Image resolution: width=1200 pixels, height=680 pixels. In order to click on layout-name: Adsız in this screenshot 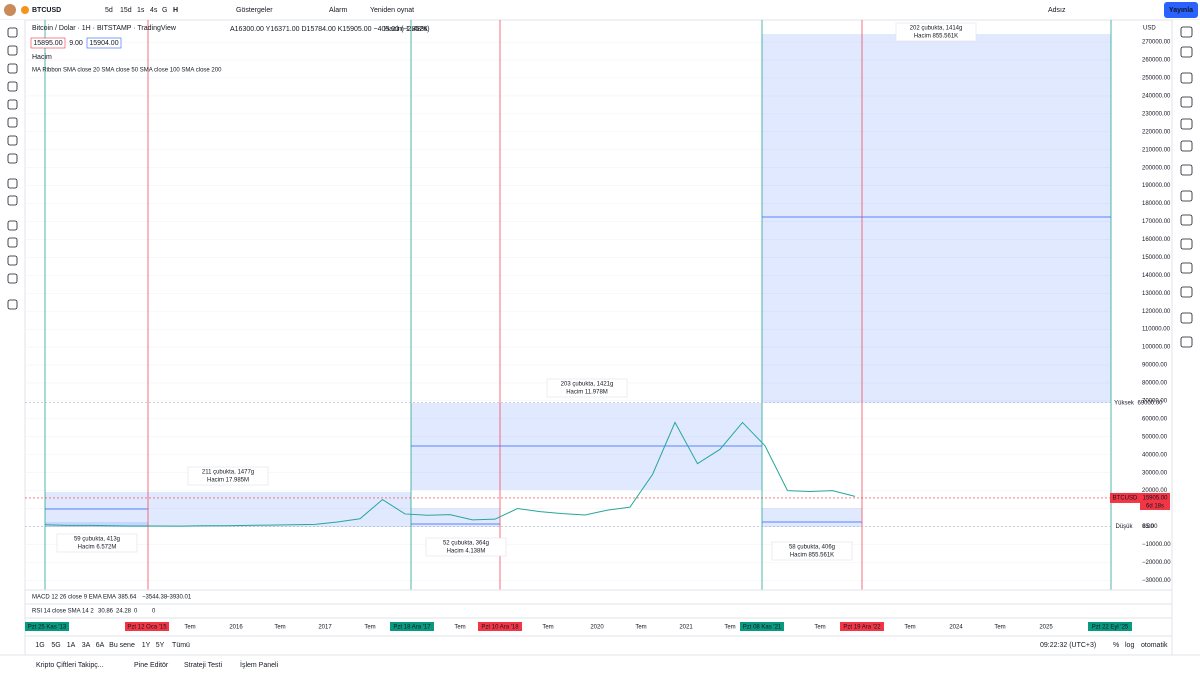, I will do `click(1057, 10)`.